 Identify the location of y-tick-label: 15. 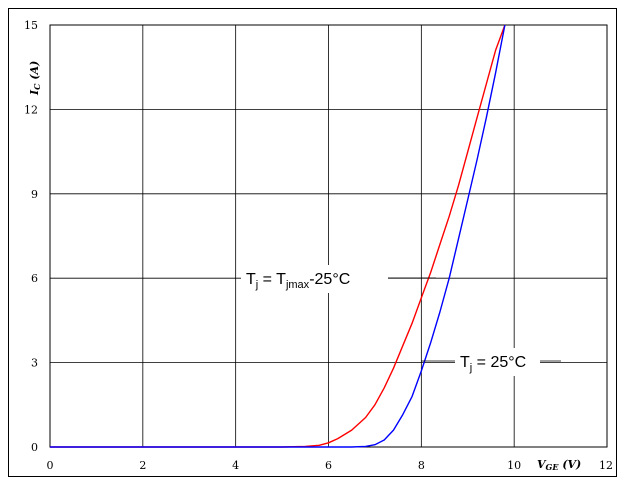
(31, 25).